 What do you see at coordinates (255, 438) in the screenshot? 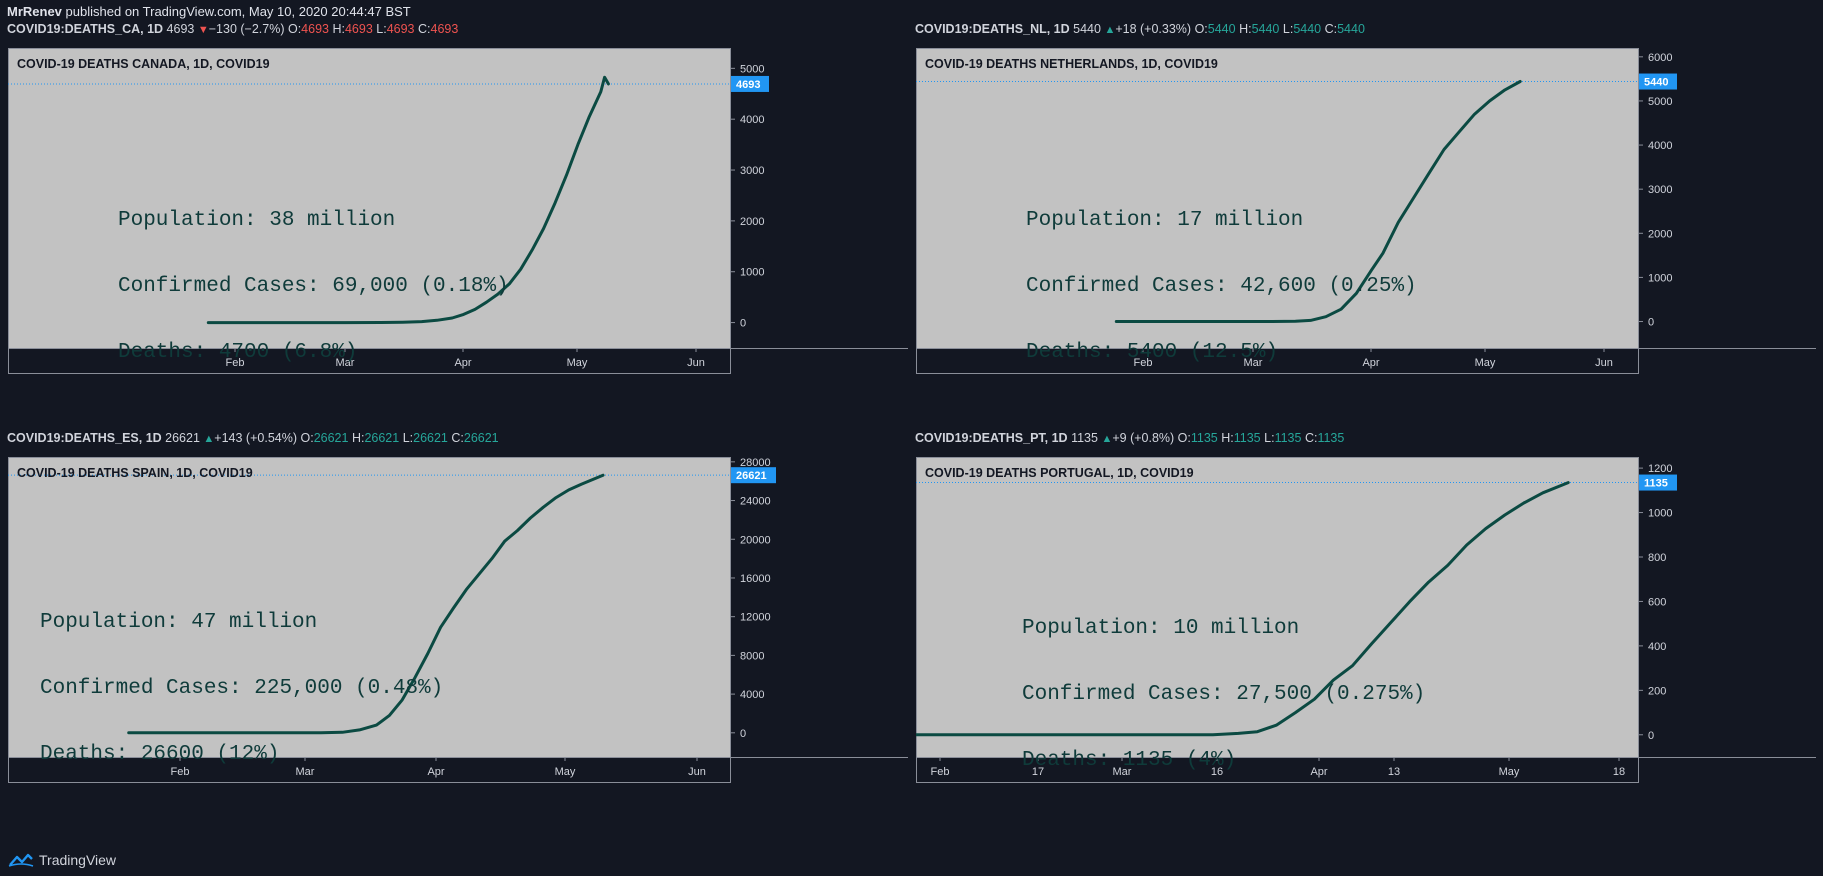
I see `legend-change: +143 (+0.54%)` at bounding box center [255, 438].